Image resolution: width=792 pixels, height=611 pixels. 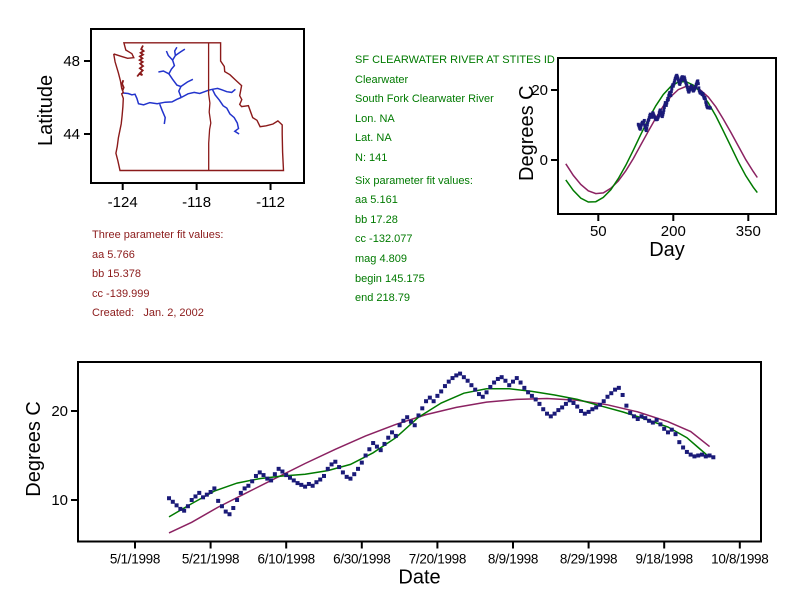 I want to click on x-tick-label: 8/29/1998, so click(x=588, y=559).